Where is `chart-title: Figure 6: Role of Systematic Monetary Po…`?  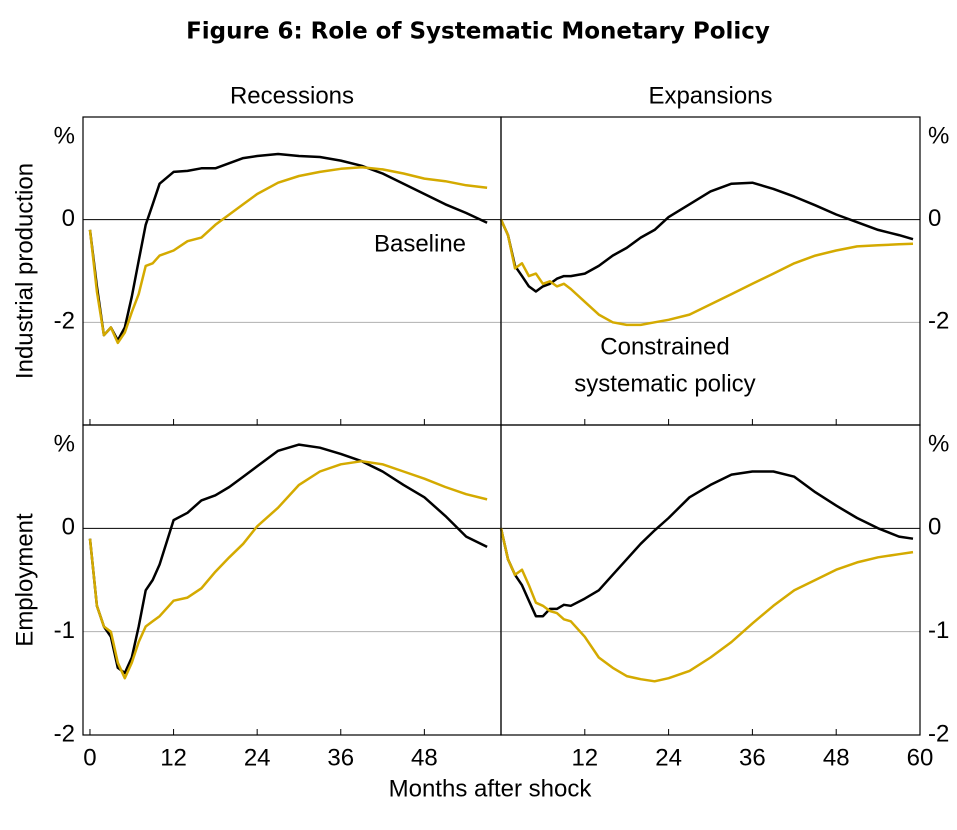 chart-title: Figure 6: Role of Systematic Monetary Po… is located at coordinates (478, 32).